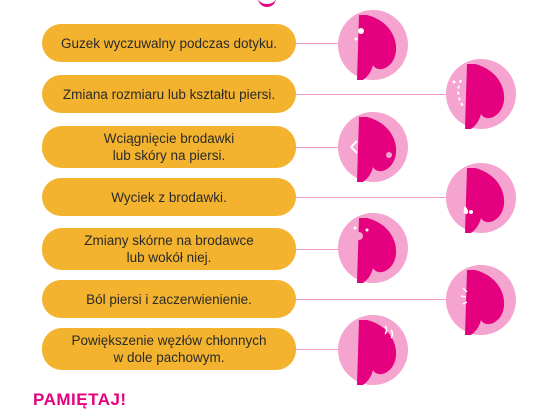 The height and width of the screenshot is (410, 540). I want to click on symptom-pill-4: Wyciek z brodawki., so click(169, 197).